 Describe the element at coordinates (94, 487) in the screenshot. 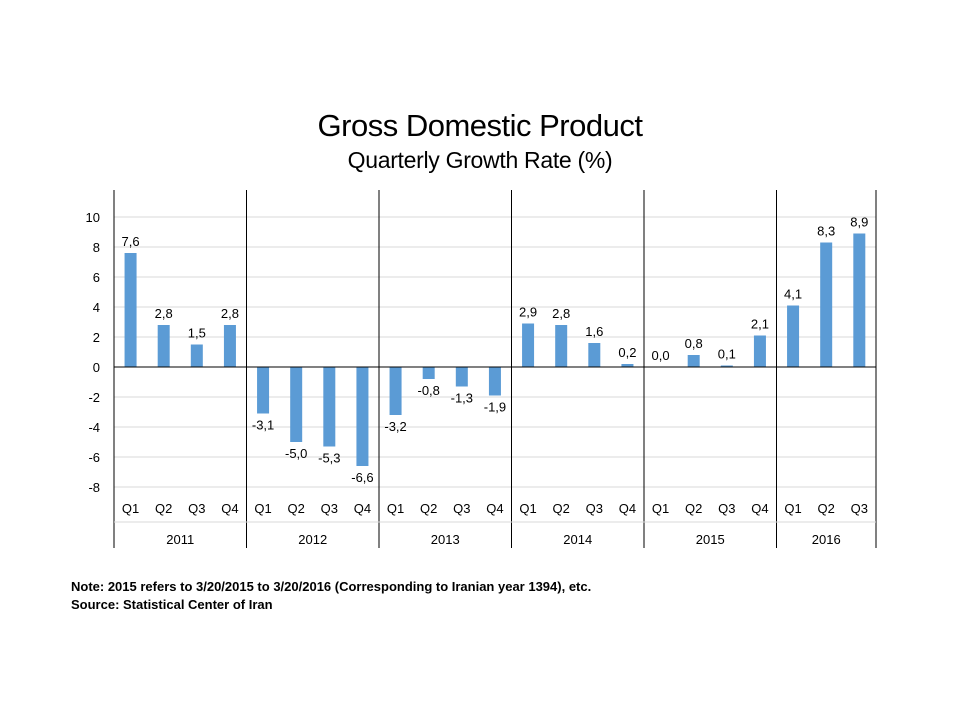

I see `y-tick-label: -8` at that location.